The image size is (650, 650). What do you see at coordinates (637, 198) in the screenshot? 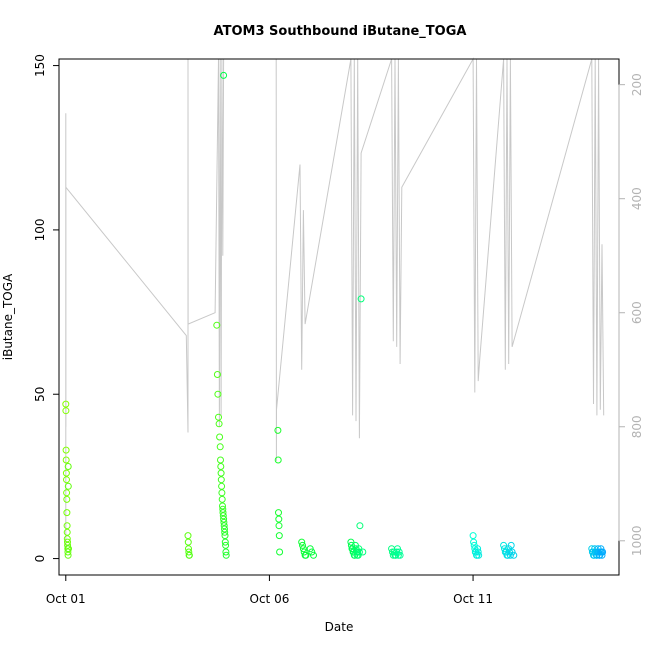
I see `right-tick-label: 400` at bounding box center [637, 198].